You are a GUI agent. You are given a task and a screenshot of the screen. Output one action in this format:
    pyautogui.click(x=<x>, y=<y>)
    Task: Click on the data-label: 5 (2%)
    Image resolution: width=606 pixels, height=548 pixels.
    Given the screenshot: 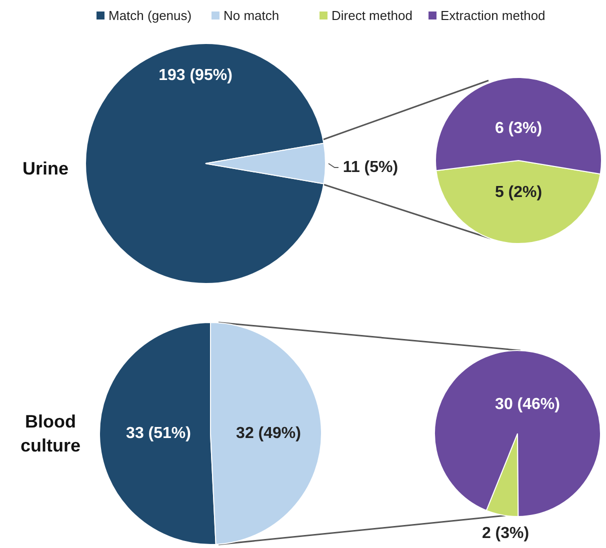 What is the action you would take?
    pyautogui.click(x=518, y=192)
    